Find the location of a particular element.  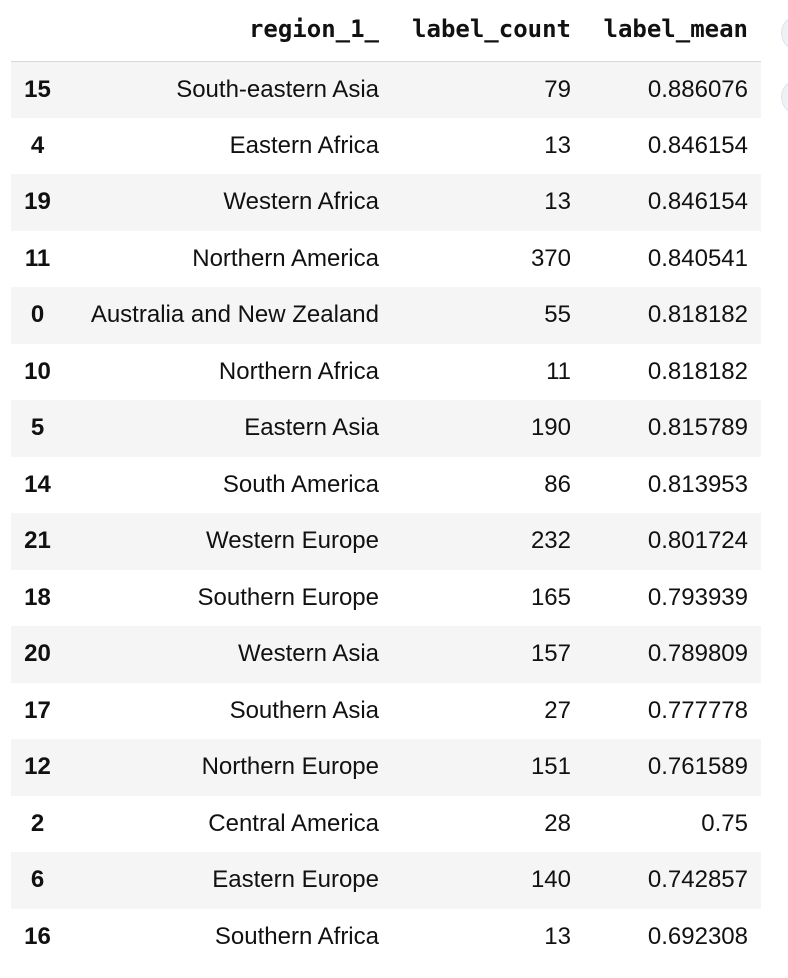

row-index-cell: 4 is located at coordinates (37, 145).